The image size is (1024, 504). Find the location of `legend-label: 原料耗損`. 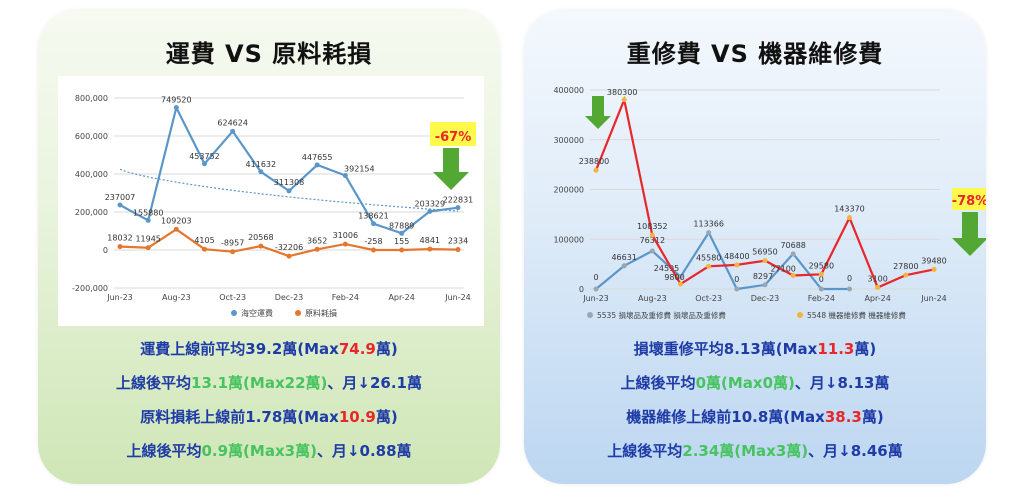

legend-label: 原料耗損 is located at coordinates (321, 313).